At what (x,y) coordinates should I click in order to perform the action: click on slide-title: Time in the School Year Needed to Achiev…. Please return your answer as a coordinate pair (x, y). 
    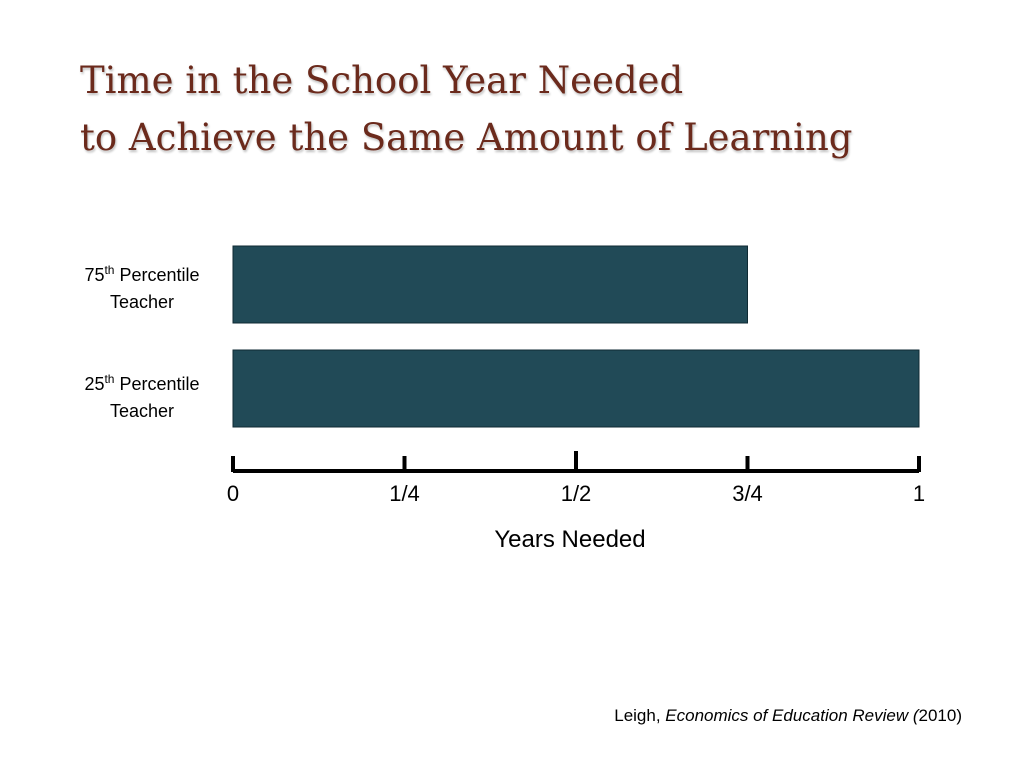
    Looking at the image, I should click on (466, 109).